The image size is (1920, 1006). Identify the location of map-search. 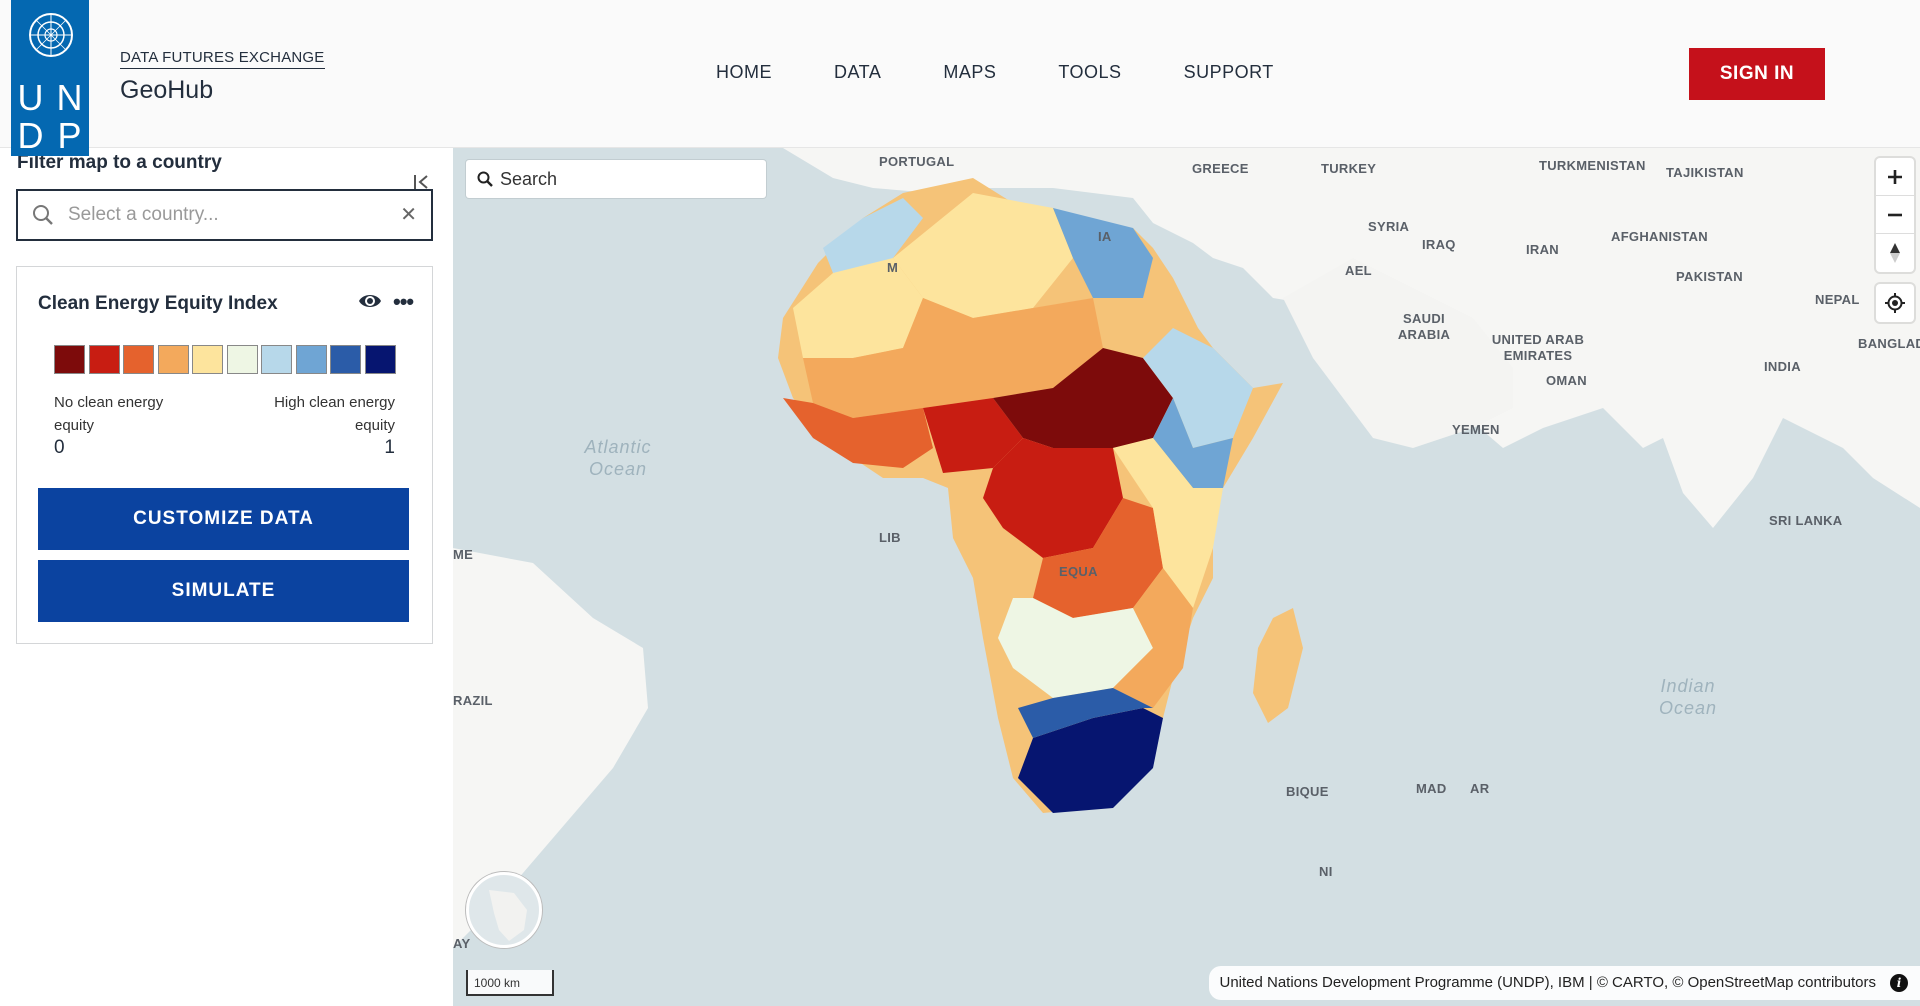
(616, 179).